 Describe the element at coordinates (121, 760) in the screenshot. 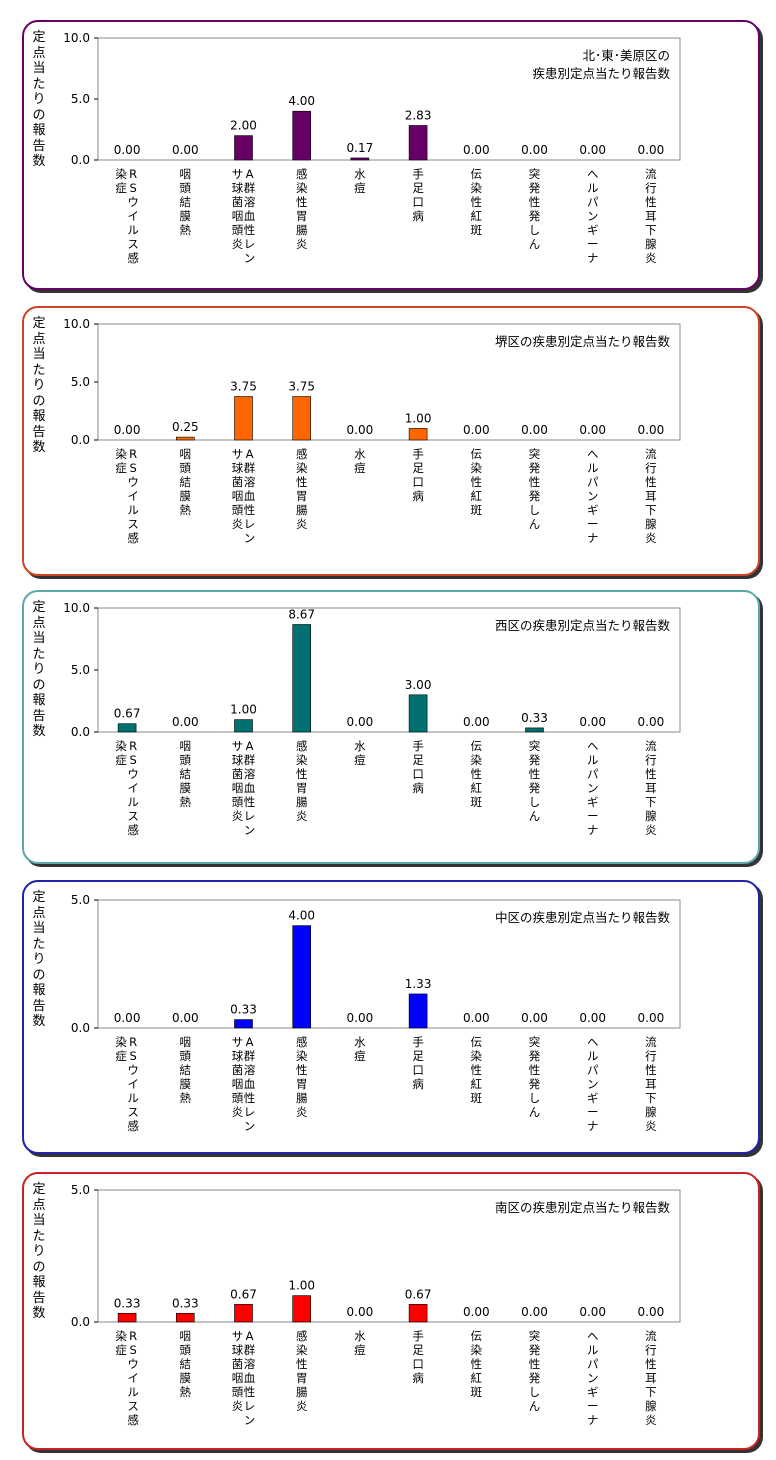

I see `svg-text: 症` at that location.